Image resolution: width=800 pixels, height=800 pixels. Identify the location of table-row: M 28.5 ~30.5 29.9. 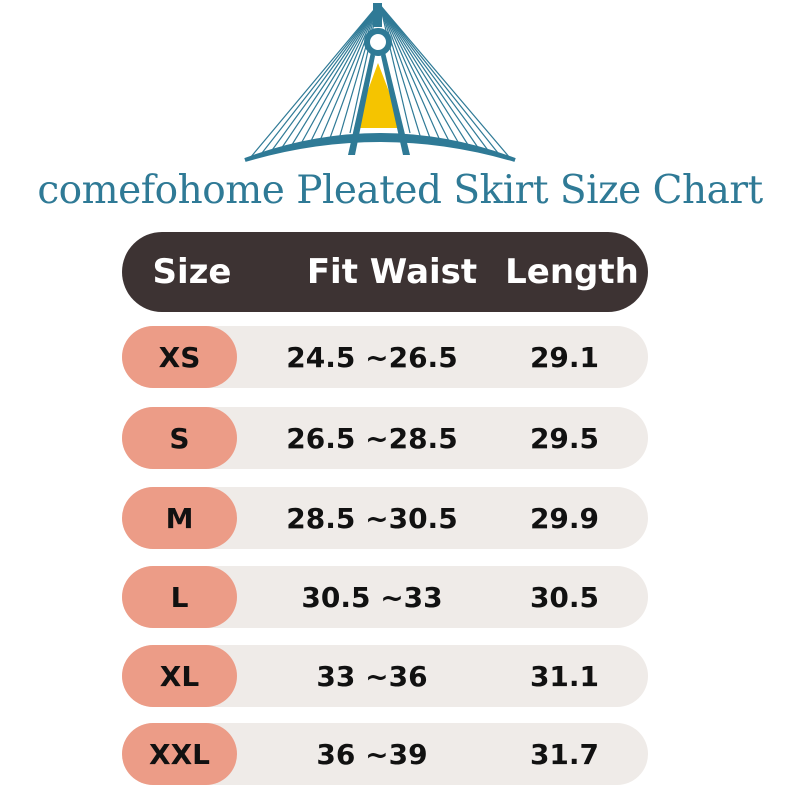
(385, 518).